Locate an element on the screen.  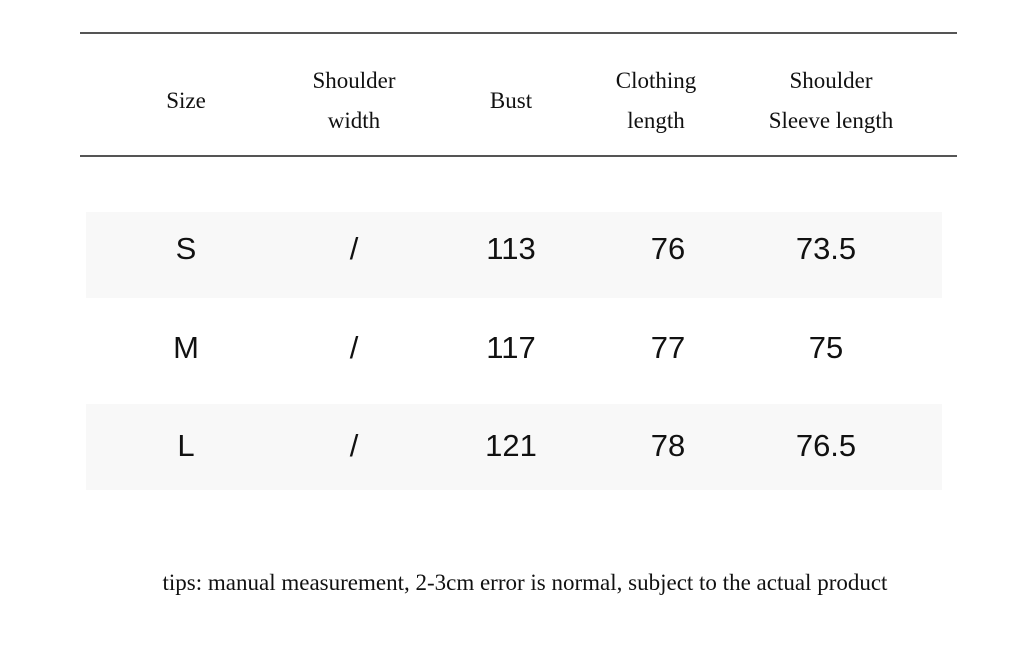
cell: S is located at coordinates (186, 248).